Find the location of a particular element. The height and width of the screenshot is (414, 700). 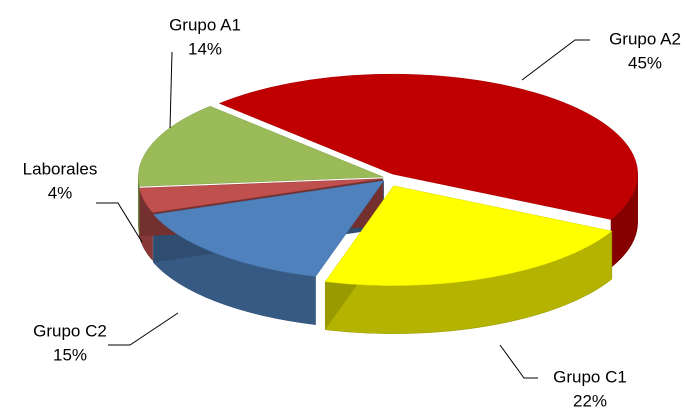

slice-value-label: 14% is located at coordinates (205, 48).